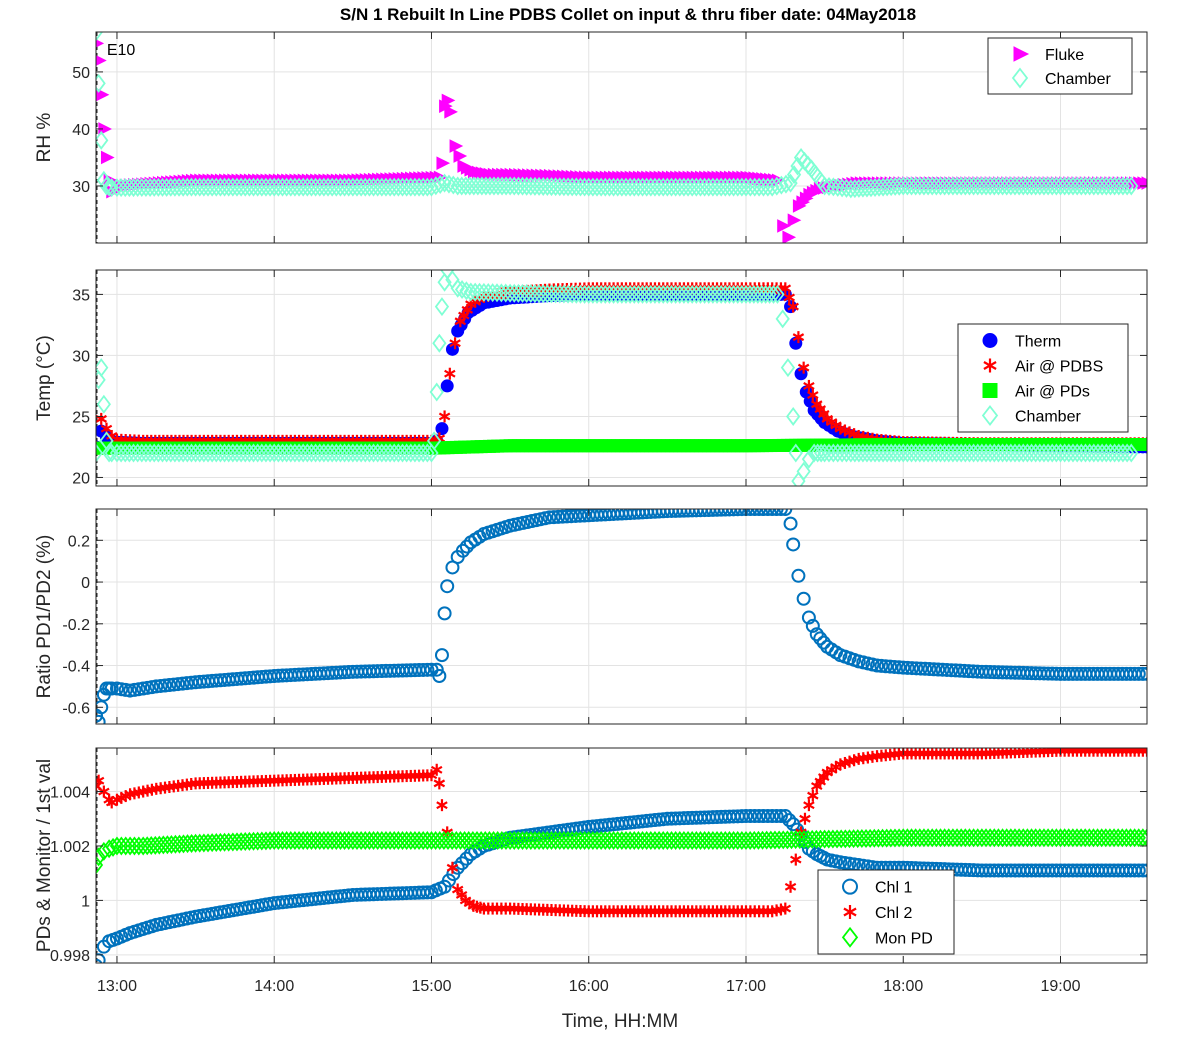 The height and width of the screenshot is (1050, 1200). I want to click on annotation-label: E10, so click(121, 50).